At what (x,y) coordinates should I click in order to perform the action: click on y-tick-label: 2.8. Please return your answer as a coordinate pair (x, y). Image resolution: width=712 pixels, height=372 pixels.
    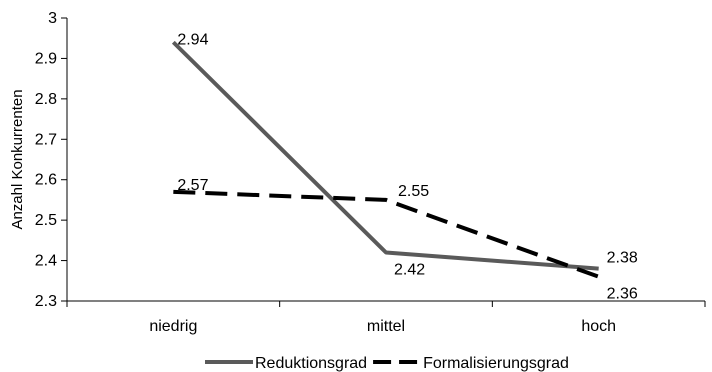
    Looking at the image, I should click on (46, 99).